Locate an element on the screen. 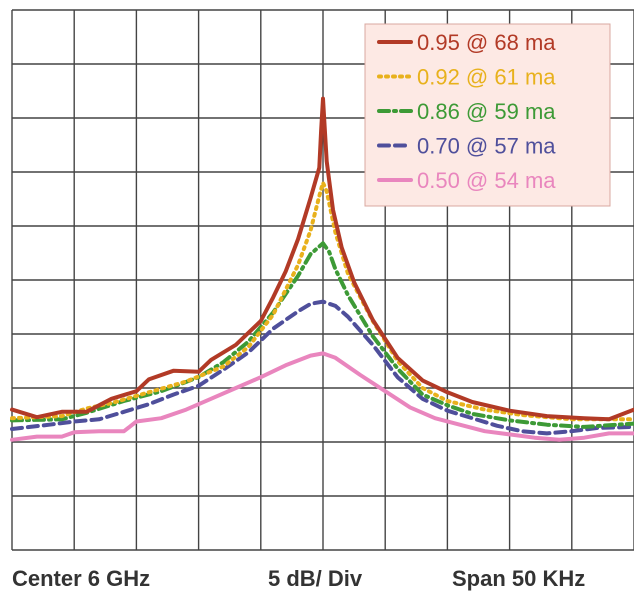 The width and height of the screenshot is (634, 599). legend-label-4: 0.70 @ 57 ma is located at coordinates (486, 146).